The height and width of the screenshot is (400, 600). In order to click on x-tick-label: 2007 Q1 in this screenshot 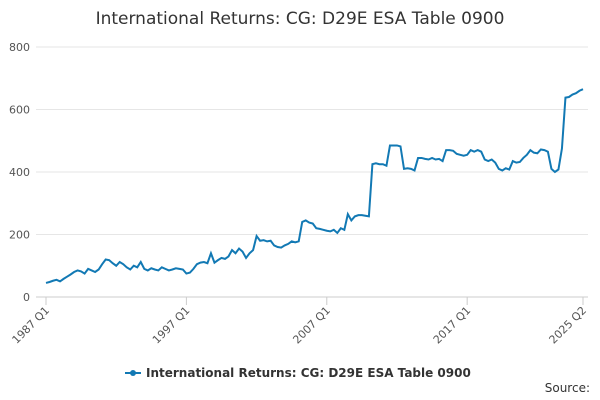, I will do `click(311, 325)`.